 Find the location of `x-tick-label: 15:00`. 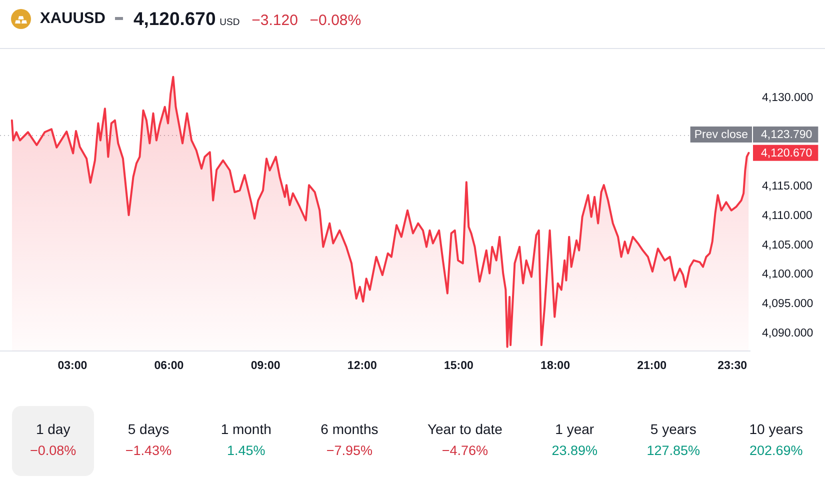

x-tick-label: 15:00 is located at coordinates (459, 366).